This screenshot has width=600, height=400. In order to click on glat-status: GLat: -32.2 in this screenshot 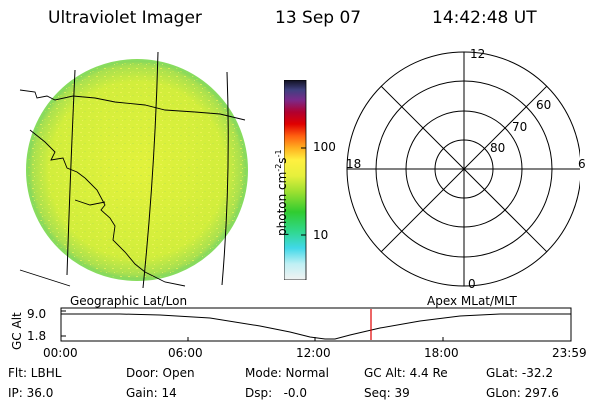, I will do `click(519, 373)`.